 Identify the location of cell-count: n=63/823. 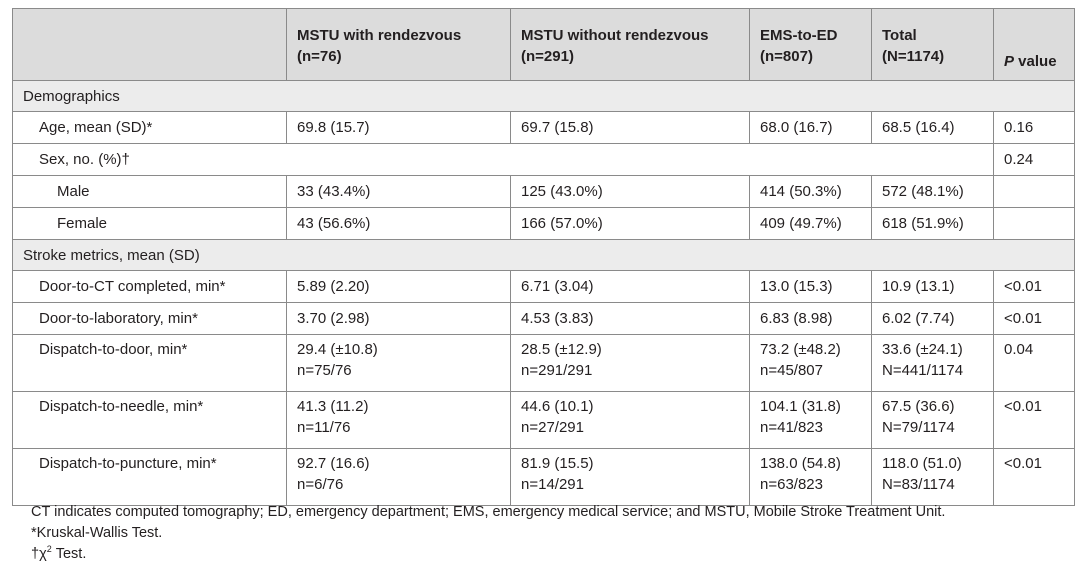
(791, 484).